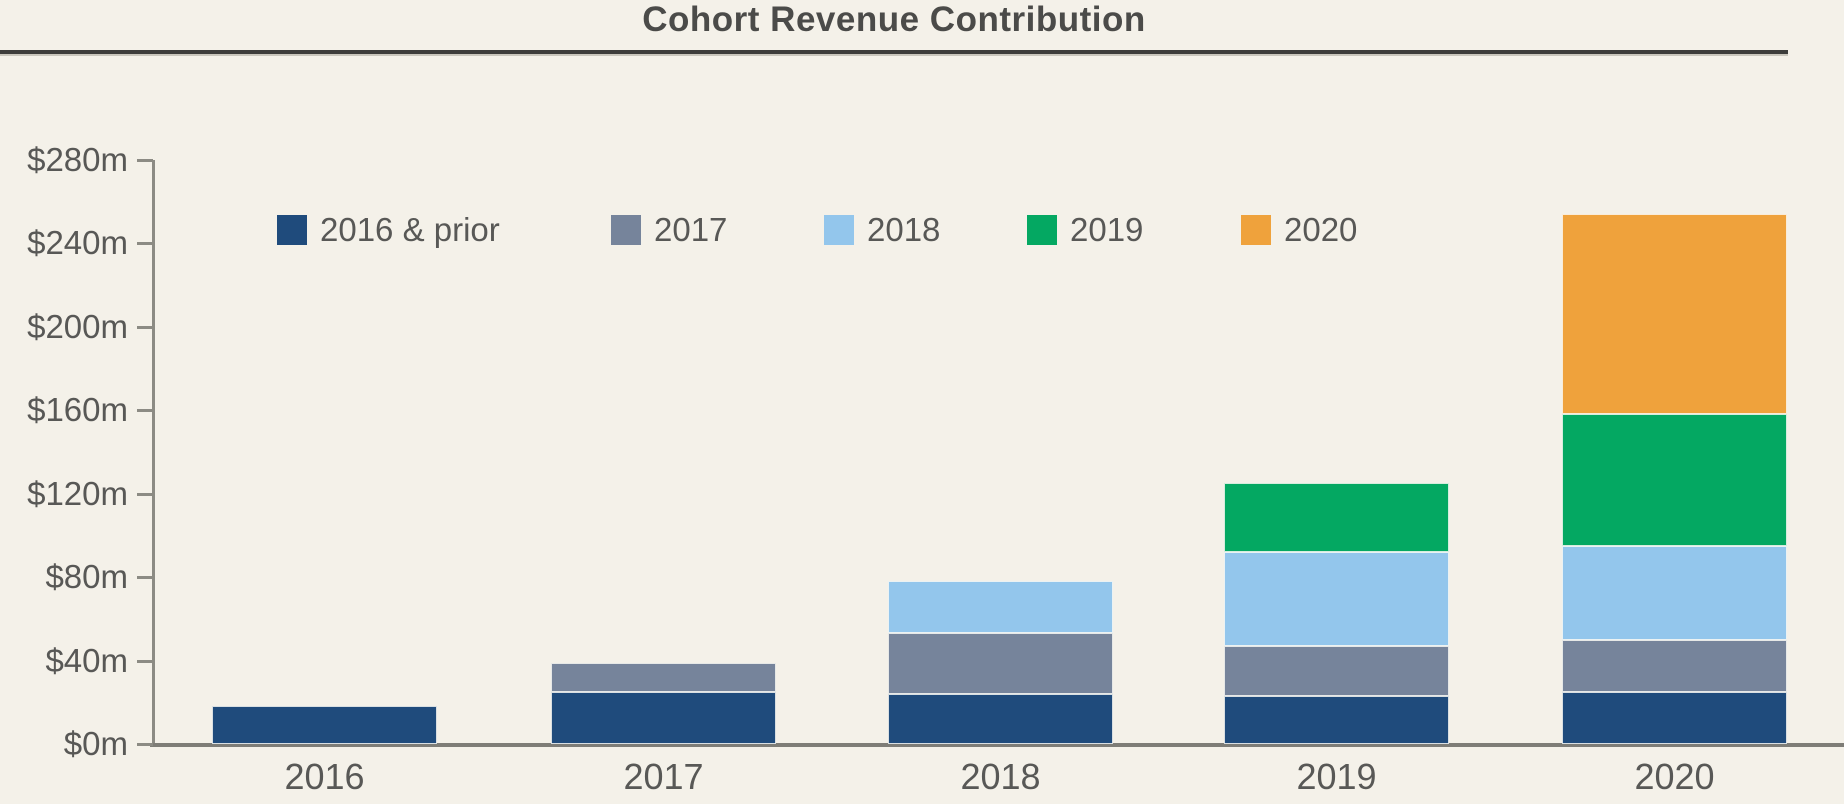 The width and height of the screenshot is (1844, 804). What do you see at coordinates (1674, 592) in the screenshot?
I see `bar-segment-2020-2018` at bounding box center [1674, 592].